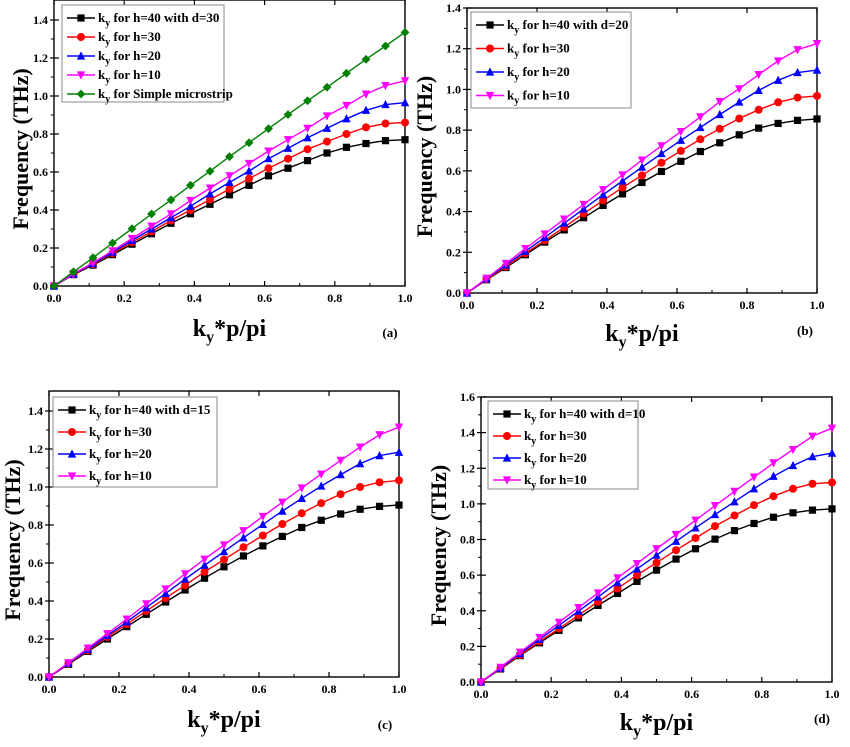 Image resolution: width=850 pixels, height=747 pixels. What do you see at coordinates (551, 60) in the screenshot?
I see `legend-box` at bounding box center [551, 60].